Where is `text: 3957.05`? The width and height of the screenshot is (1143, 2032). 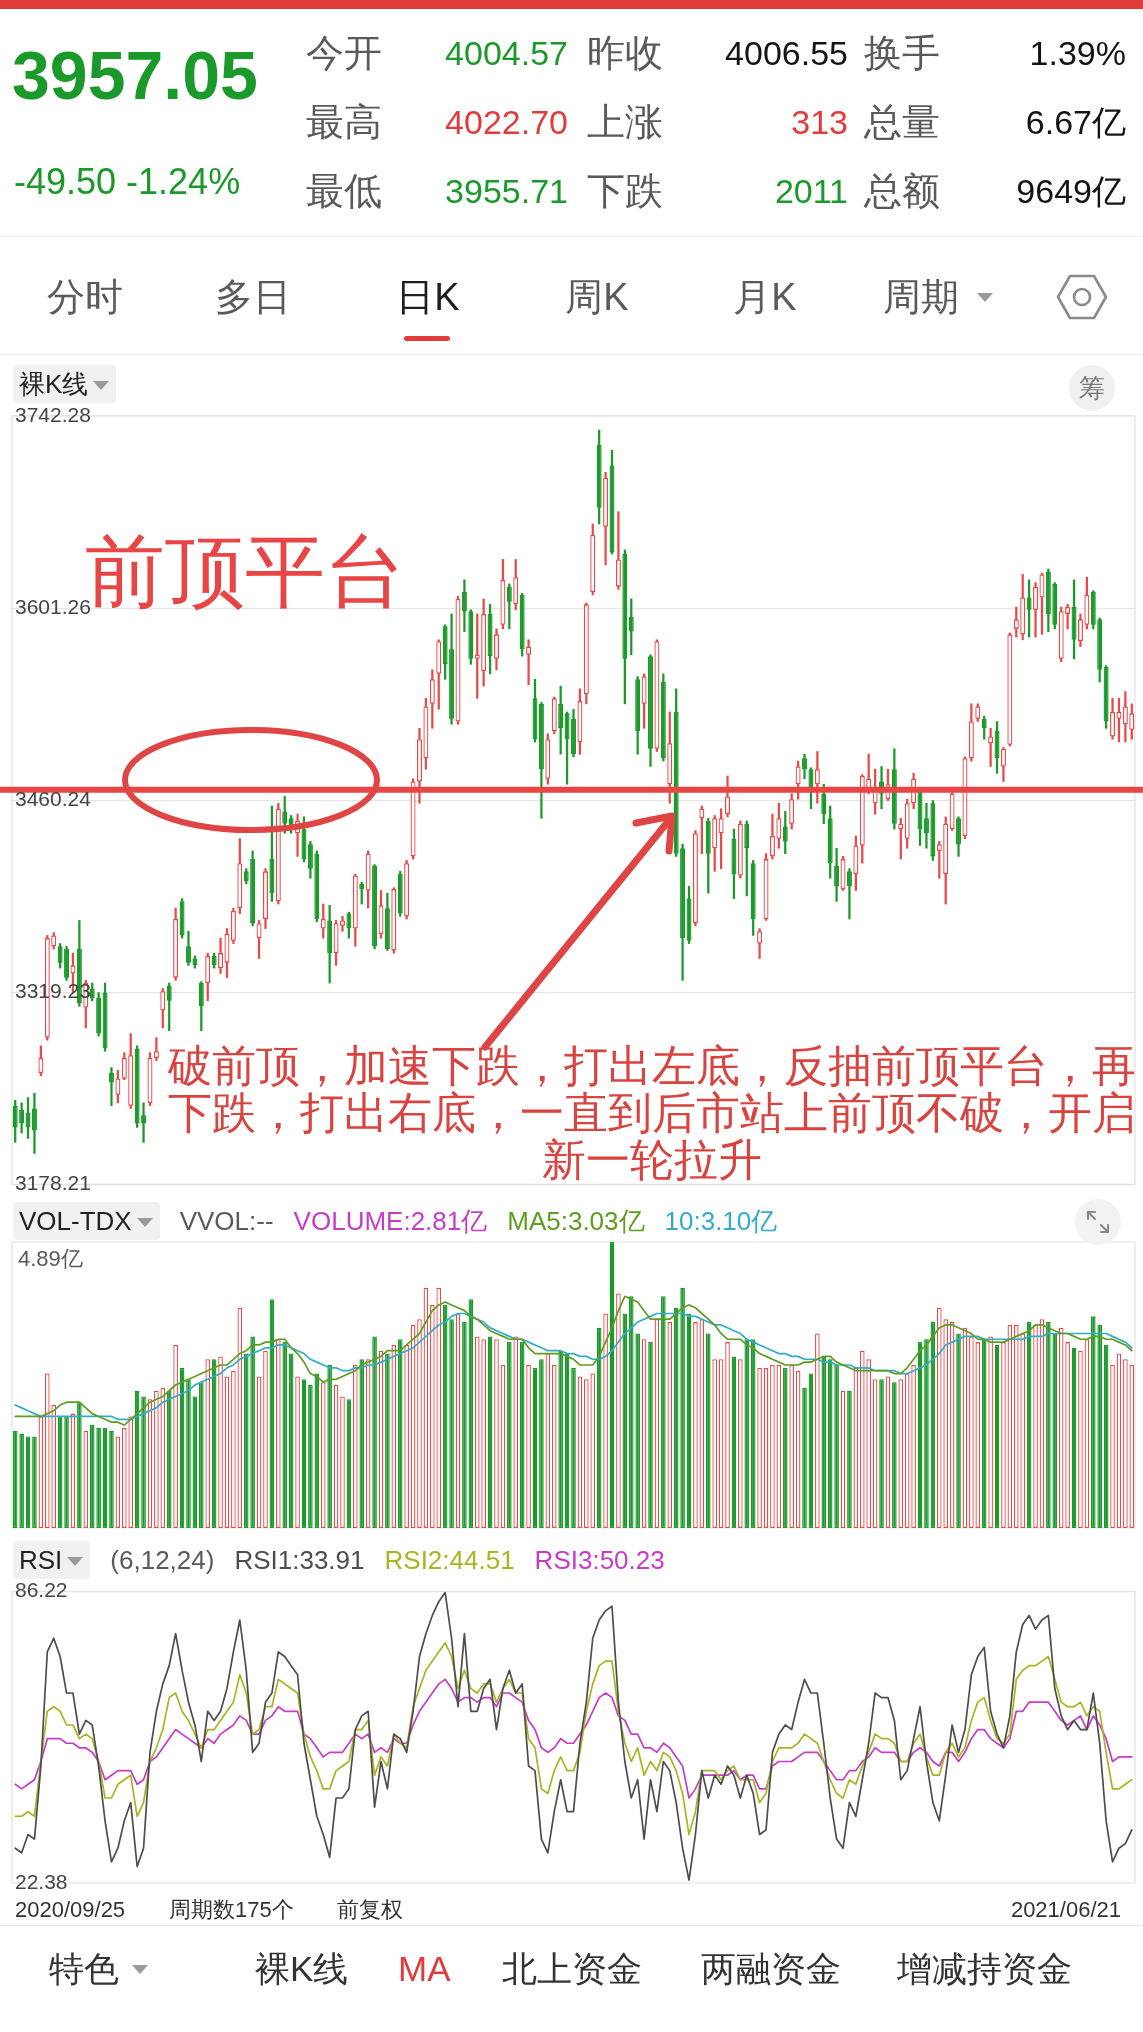 text: 3957.05 is located at coordinates (135, 75).